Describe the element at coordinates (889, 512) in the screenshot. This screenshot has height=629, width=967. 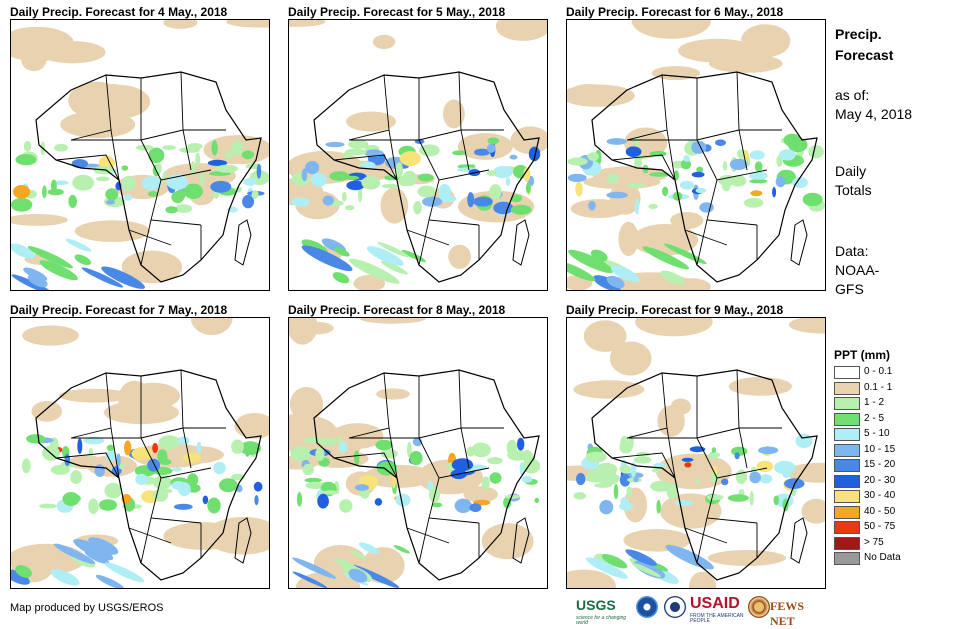
I see `legend-item: 40 - 50` at that location.